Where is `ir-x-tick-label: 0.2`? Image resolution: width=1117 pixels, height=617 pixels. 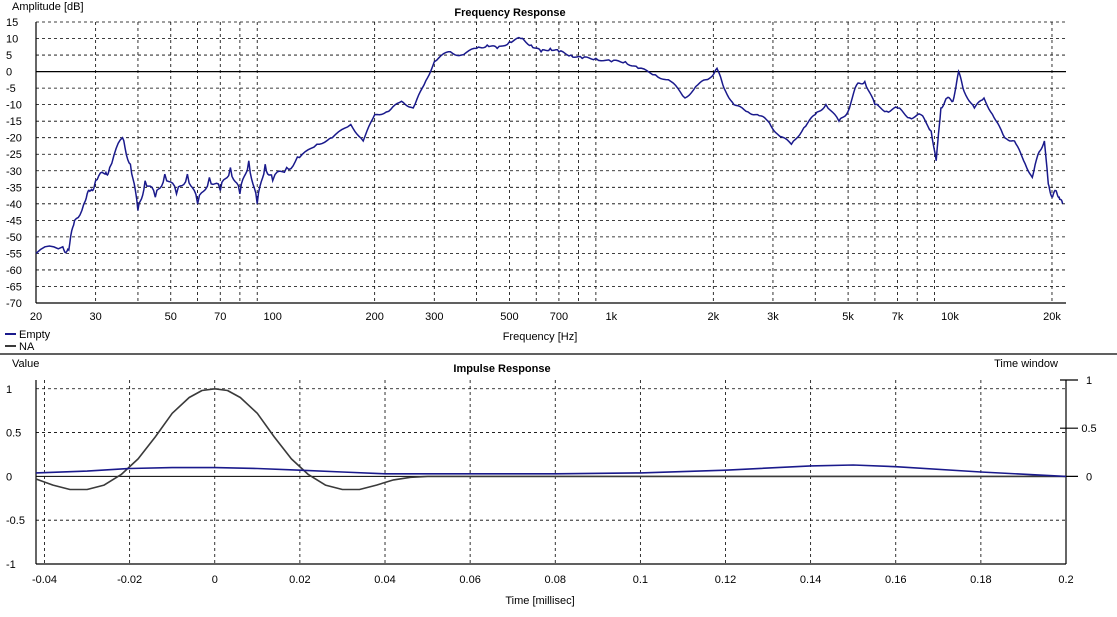
ir-x-tick-label: 0.2 is located at coordinates (1065, 580).